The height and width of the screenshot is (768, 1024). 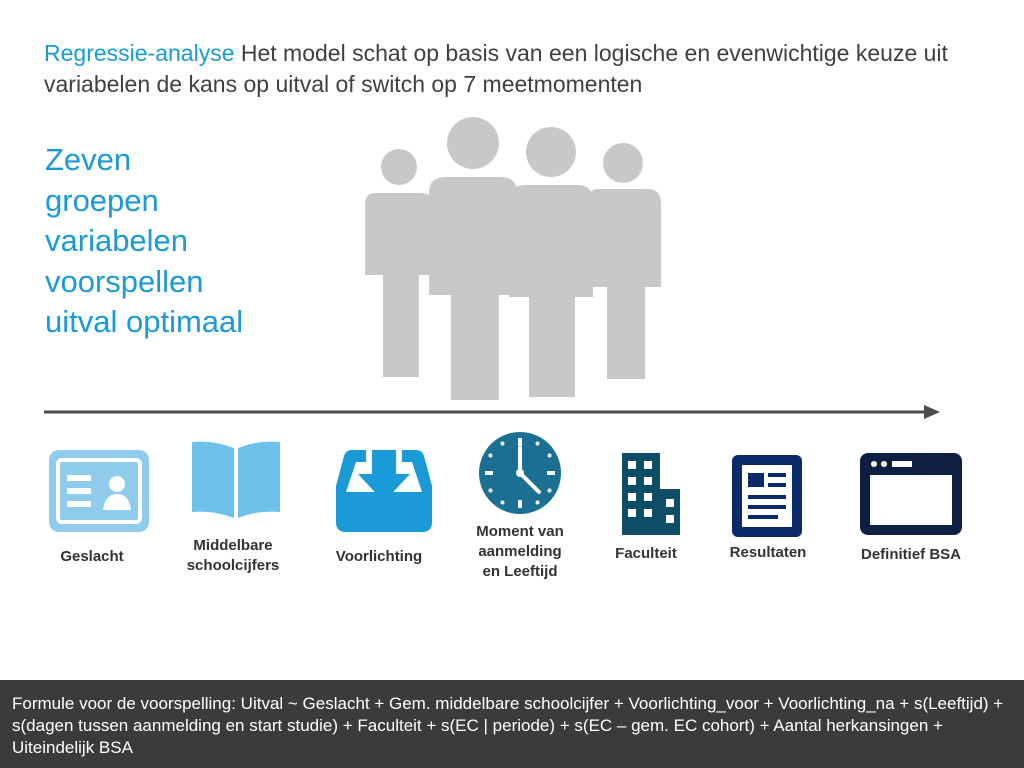 What do you see at coordinates (910, 554) in the screenshot?
I see `label-definitief-bsa: Definitief BSA` at bounding box center [910, 554].